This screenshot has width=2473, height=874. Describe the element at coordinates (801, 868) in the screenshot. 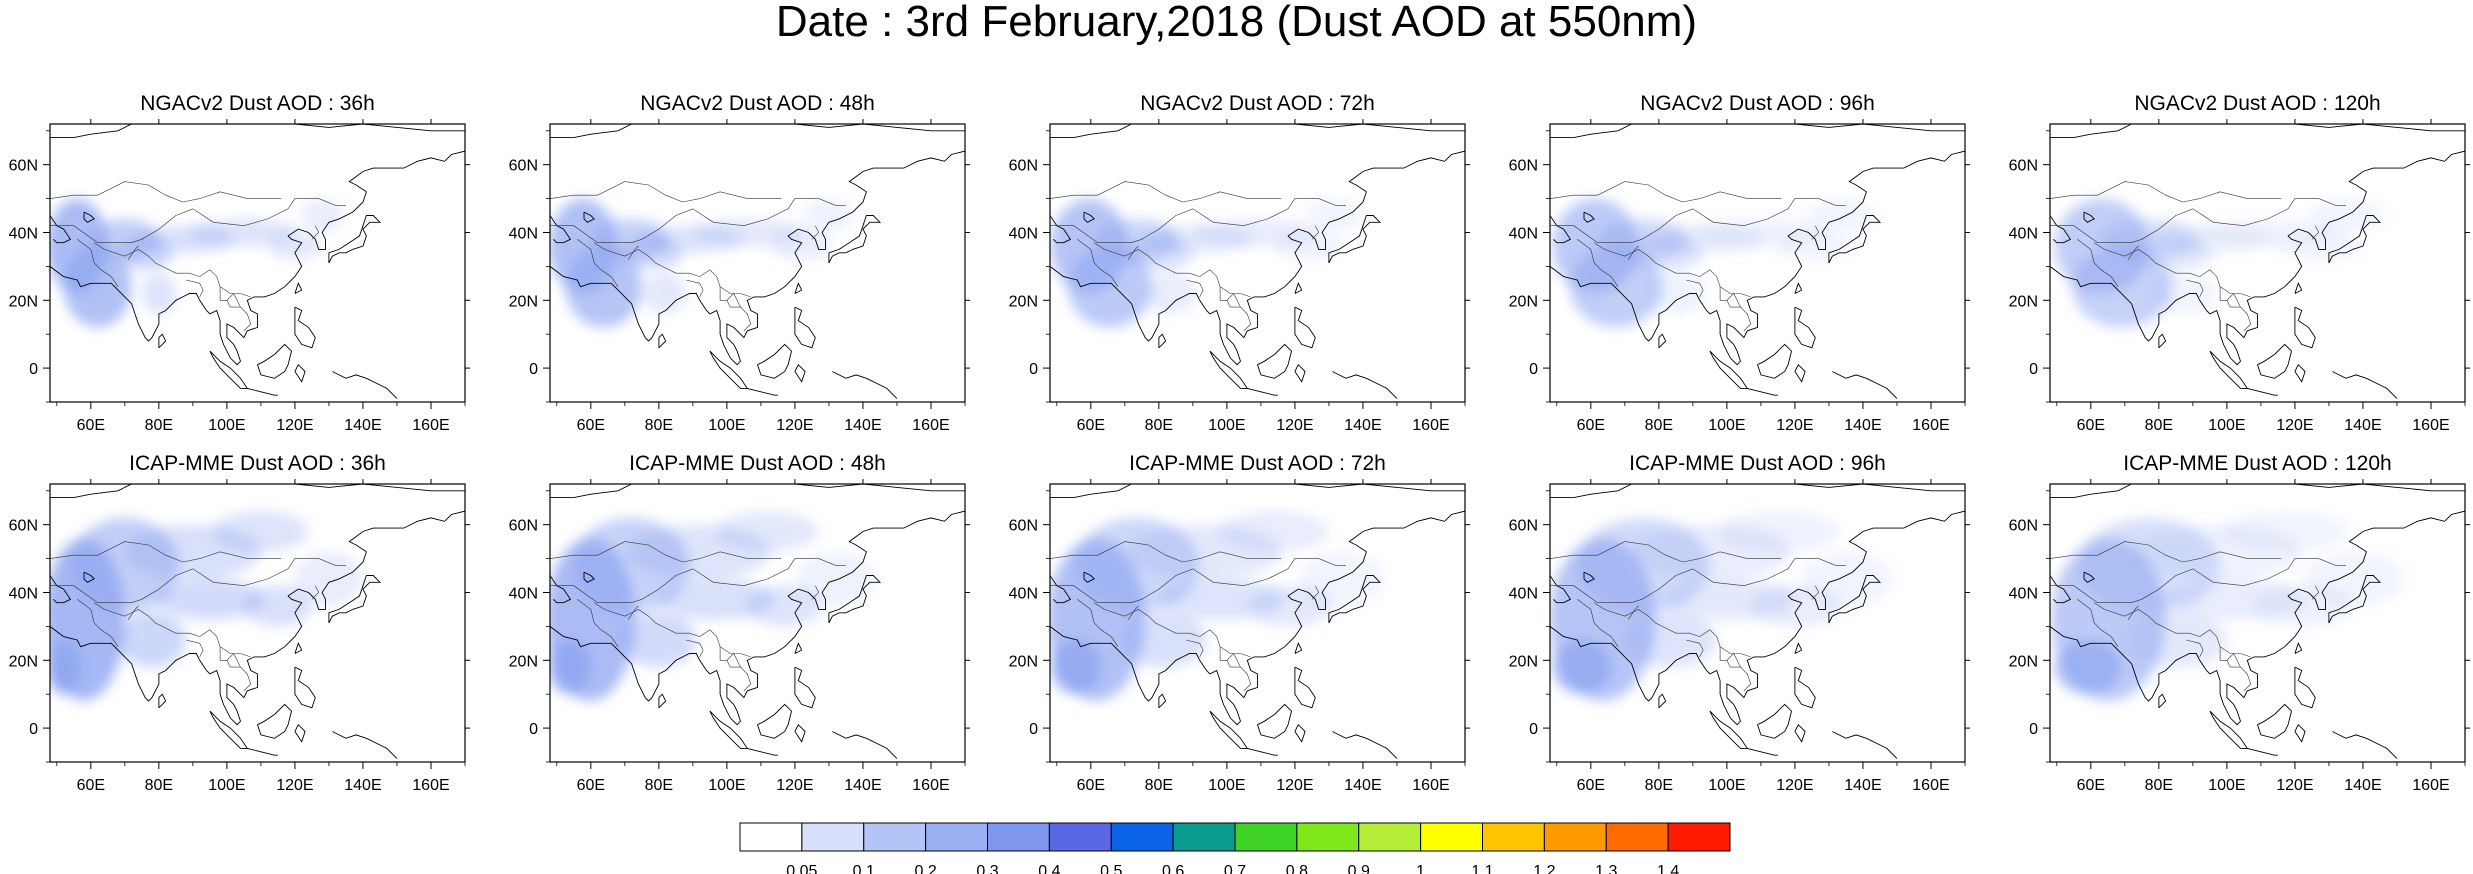

I see `colorbar-label: 0.05` at that location.